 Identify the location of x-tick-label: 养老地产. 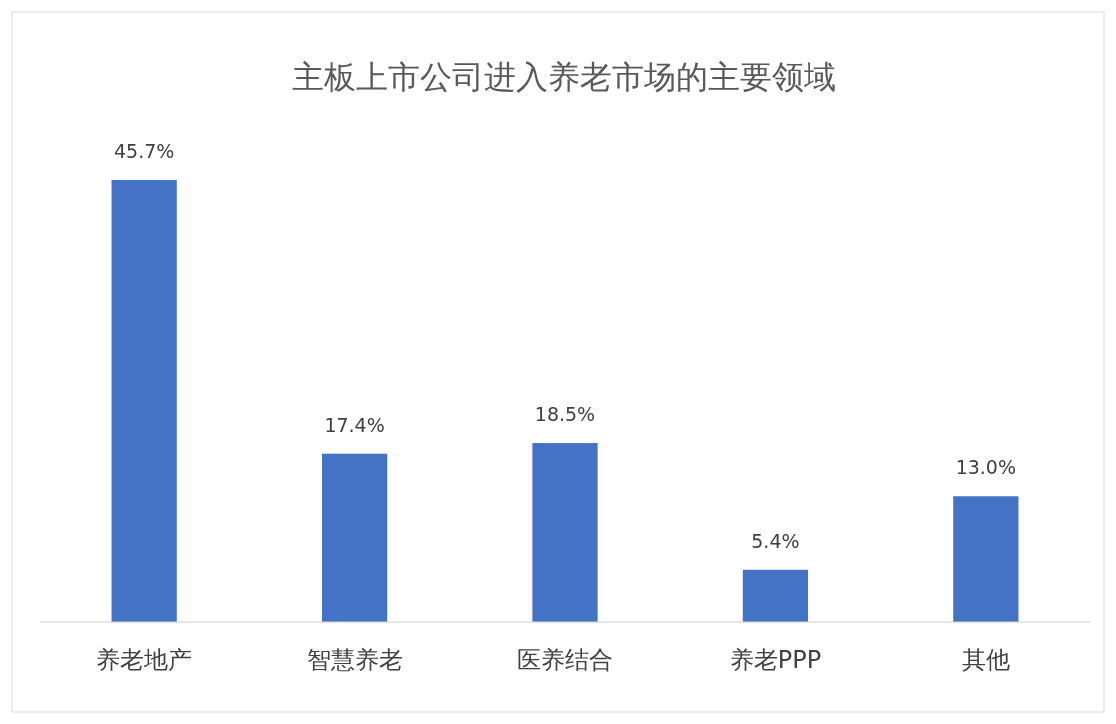
(144, 660).